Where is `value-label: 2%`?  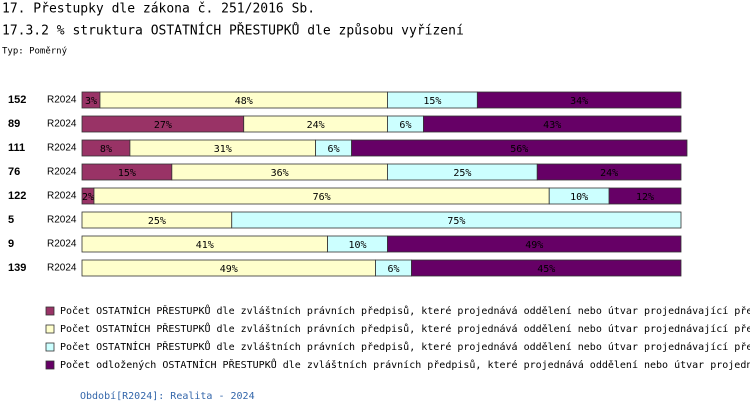 value-label: 2% is located at coordinates (88, 197).